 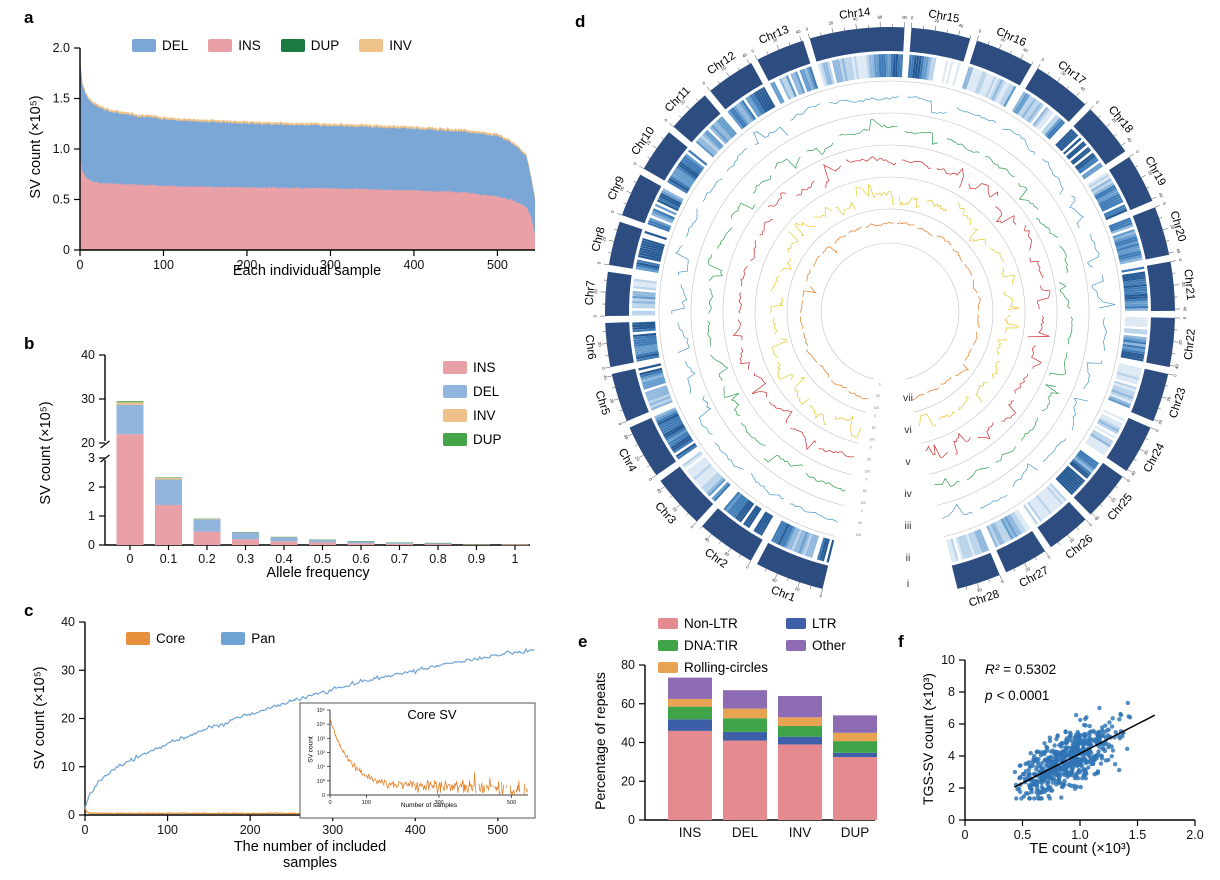 I want to click on legend-swatch-INV, so click(x=455, y=415).